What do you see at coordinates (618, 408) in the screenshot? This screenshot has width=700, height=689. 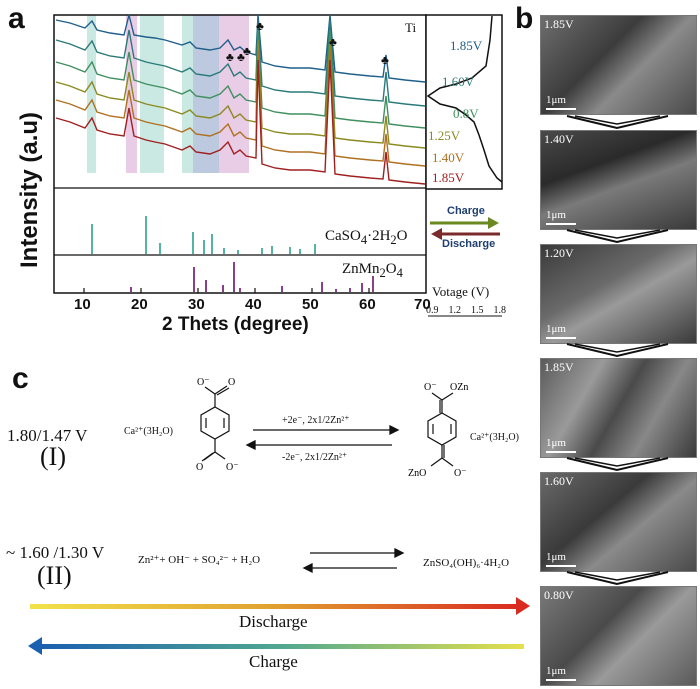 I see `sem-image-4: 1.85V 1μm` at bounding box center [618, 408].